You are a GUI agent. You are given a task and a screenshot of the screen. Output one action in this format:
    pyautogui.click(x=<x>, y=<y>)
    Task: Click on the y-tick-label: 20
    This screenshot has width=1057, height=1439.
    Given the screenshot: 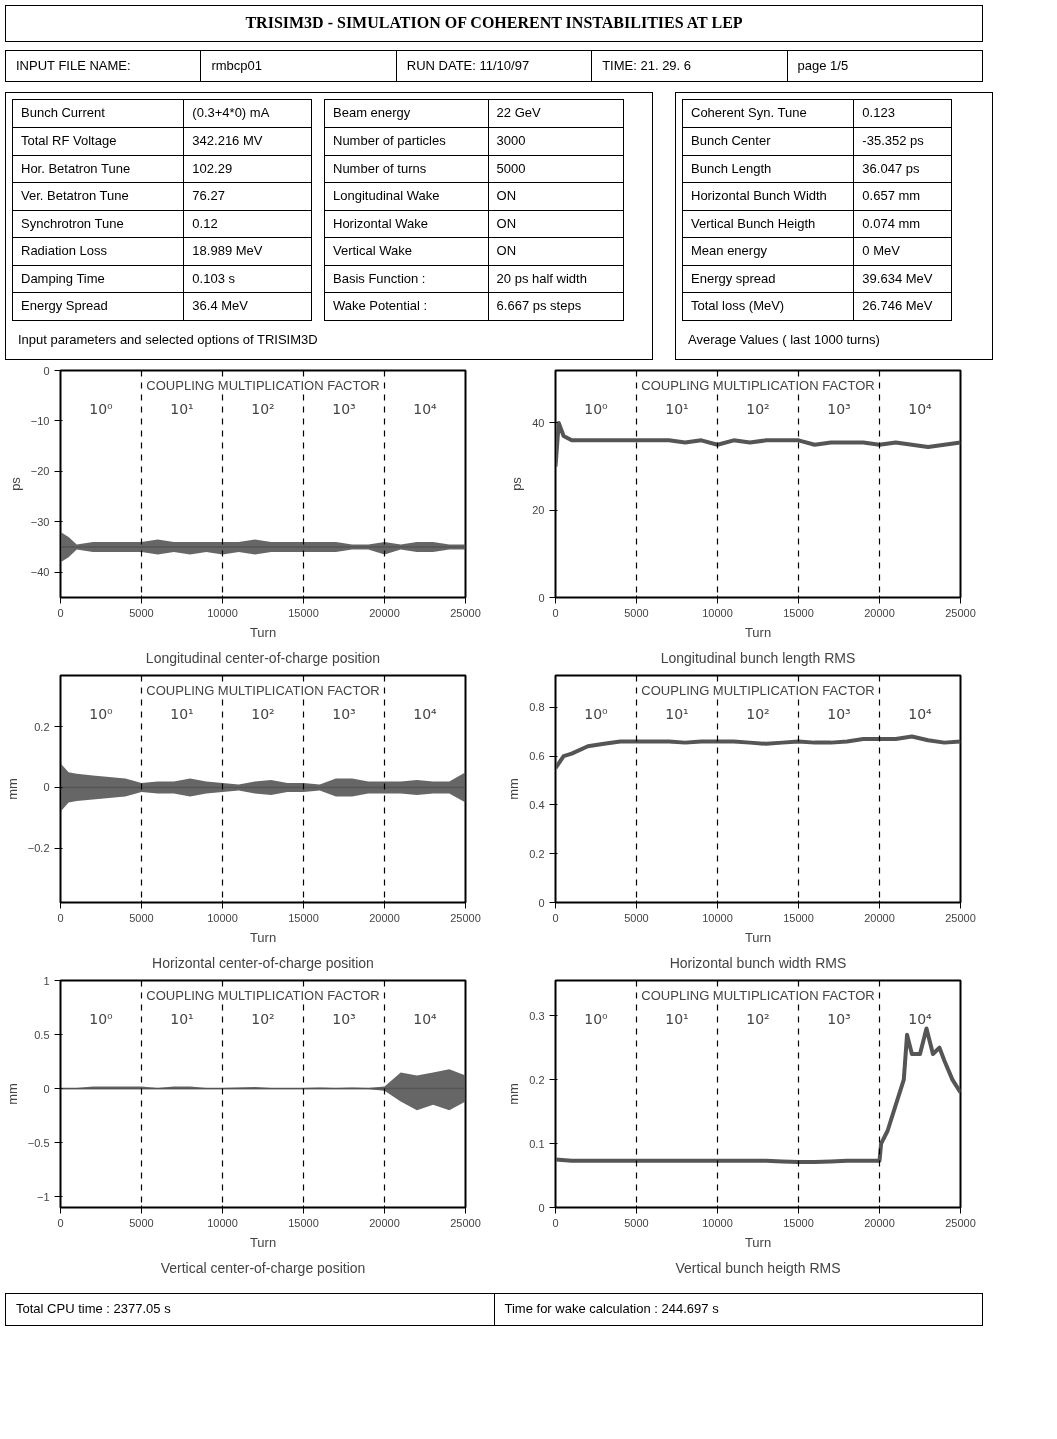 What is the action you would take?
    pyautogui.click(x=538, y=510)
    